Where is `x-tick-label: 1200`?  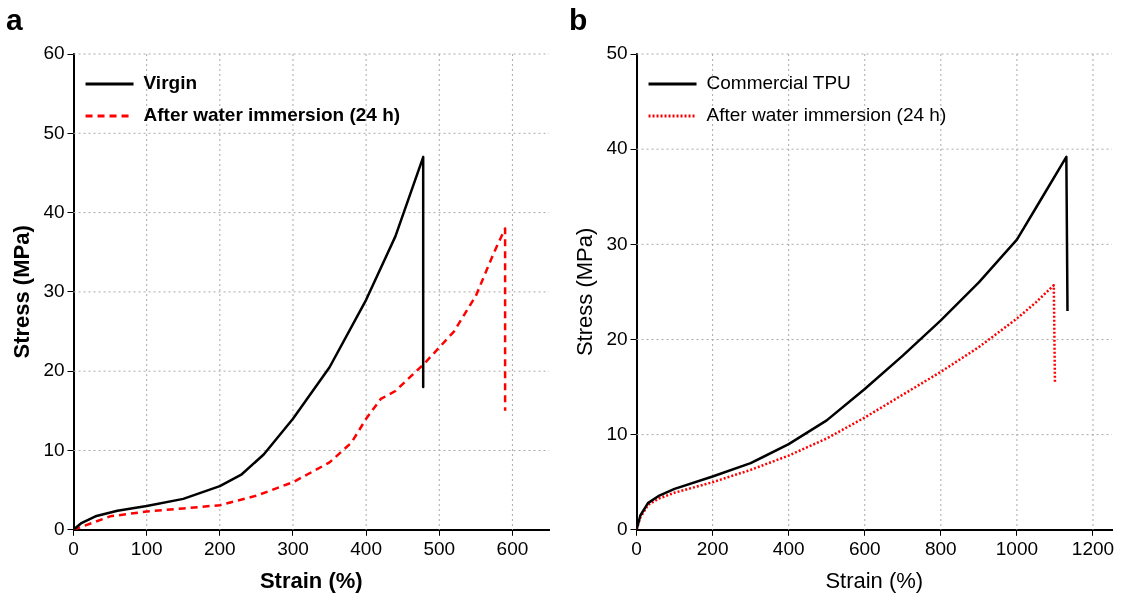
x-tick-label: 1200 is located at coordinates (1093, 549).